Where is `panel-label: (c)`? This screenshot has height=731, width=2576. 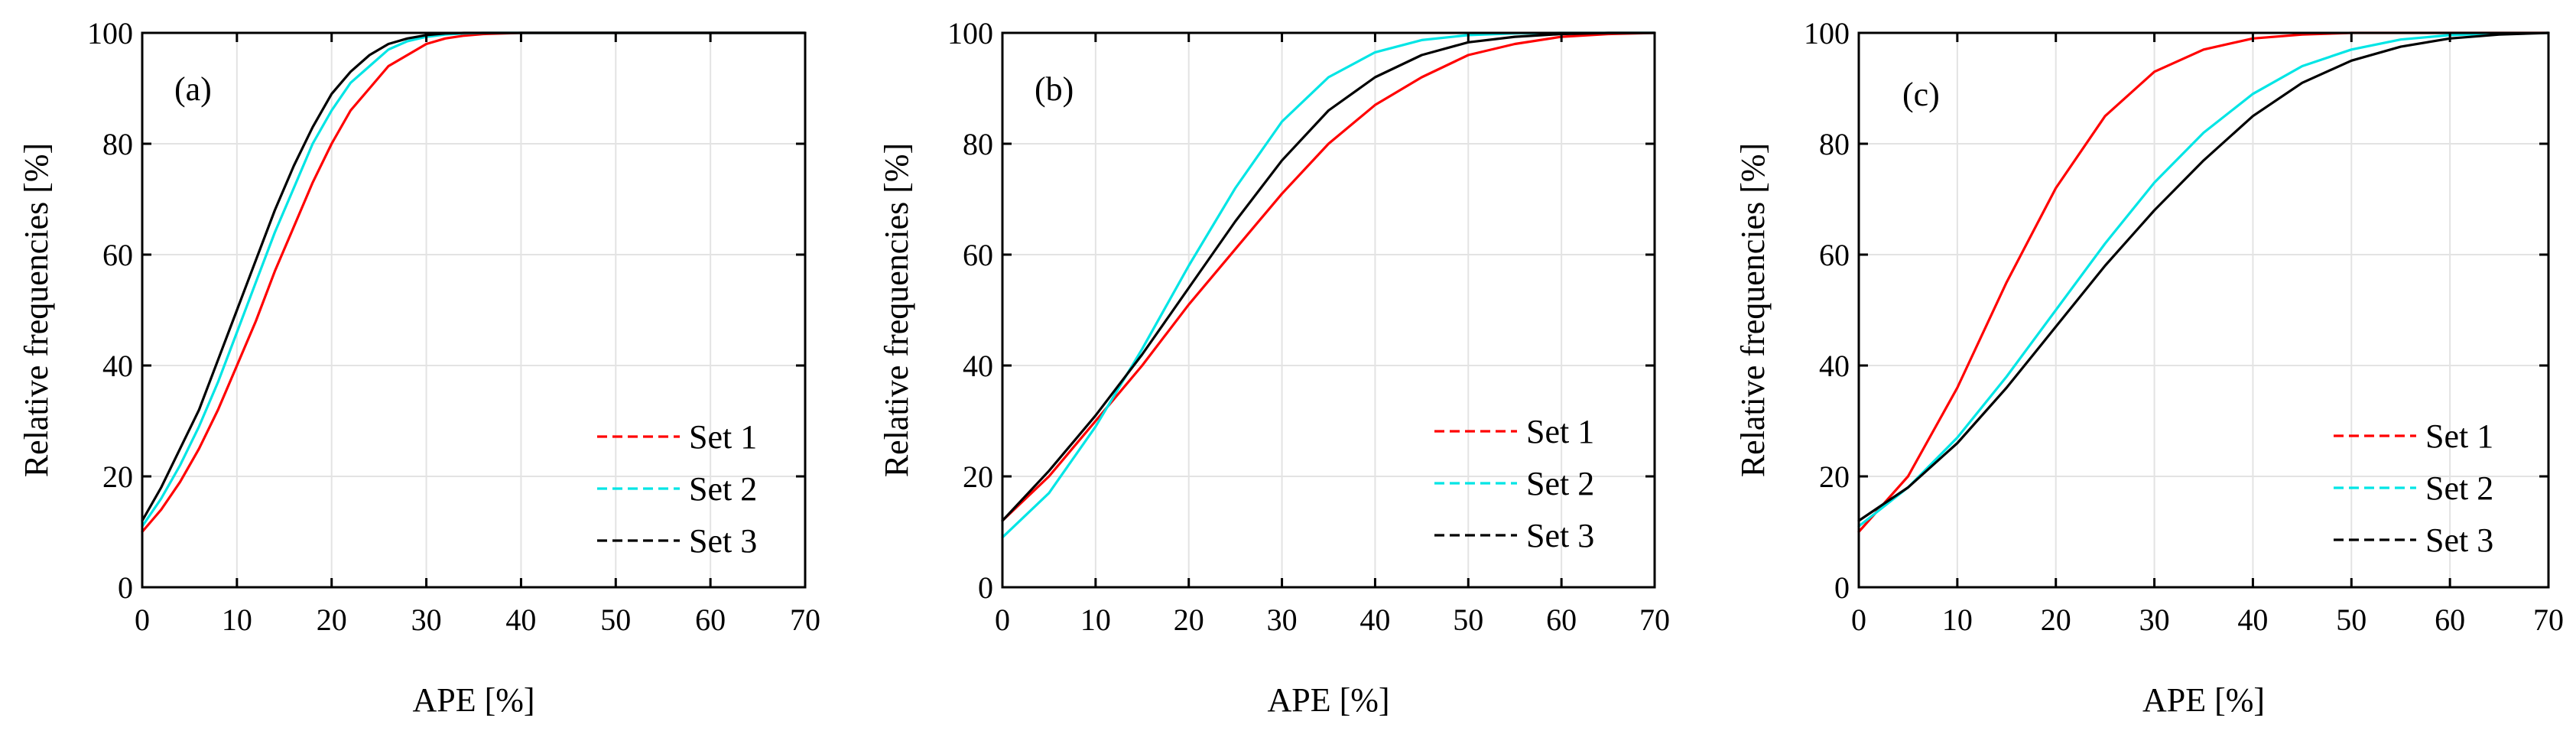 panel-label: (c) is located at coordinates (1921, 94).